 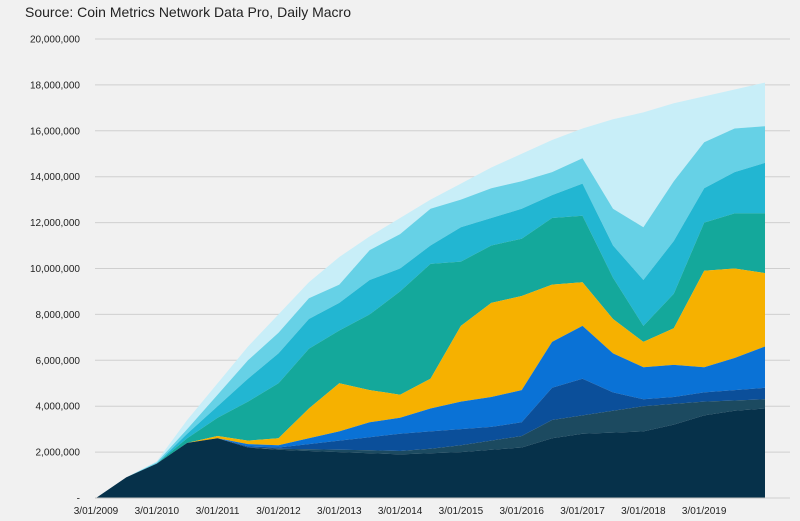 What do you see at coordinates (55, 223) in the screenshot?
I see `y-tick-label: 12,000,000` at bounding box center [55, 223].